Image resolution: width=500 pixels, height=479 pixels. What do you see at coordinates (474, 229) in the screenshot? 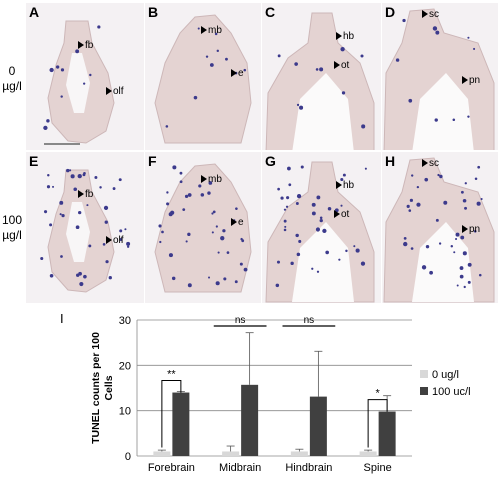
I see `anatomy-label: pn` at bounding box center [474, 229].